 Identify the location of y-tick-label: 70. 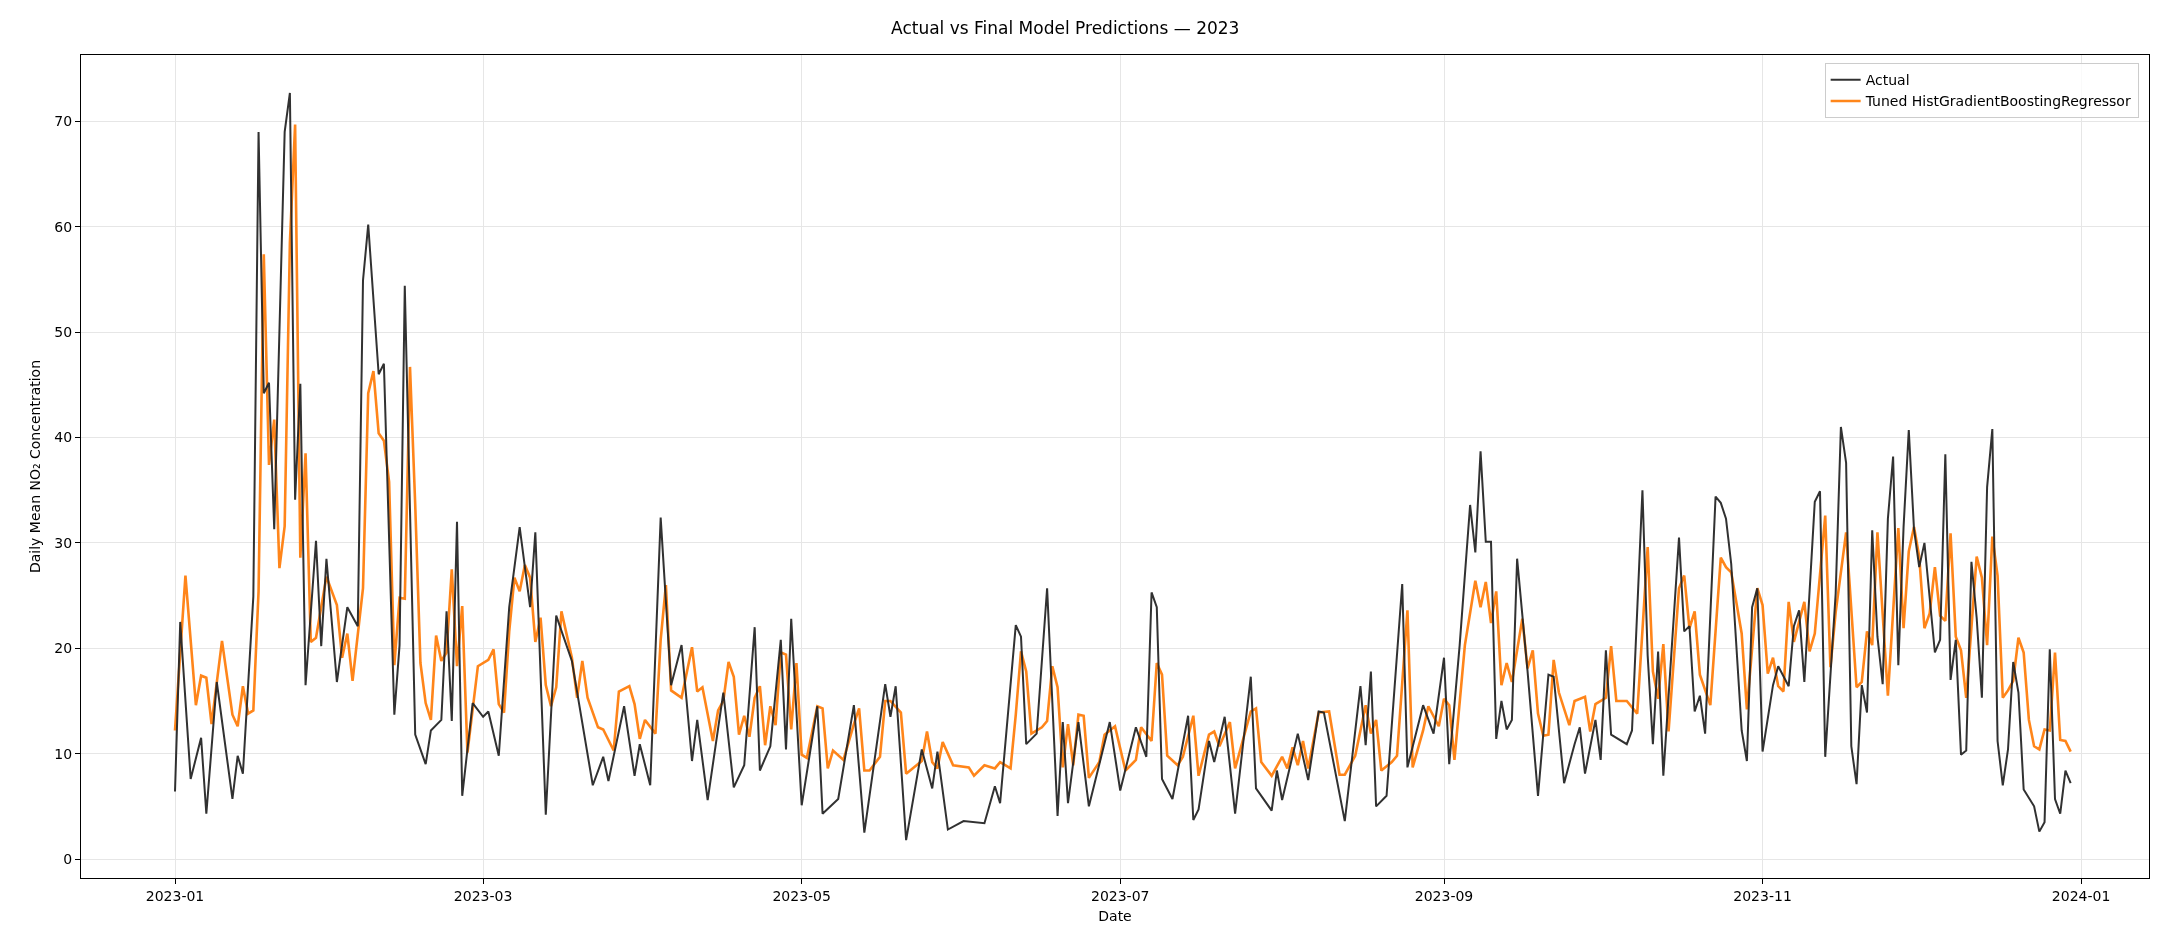
(63, 121).